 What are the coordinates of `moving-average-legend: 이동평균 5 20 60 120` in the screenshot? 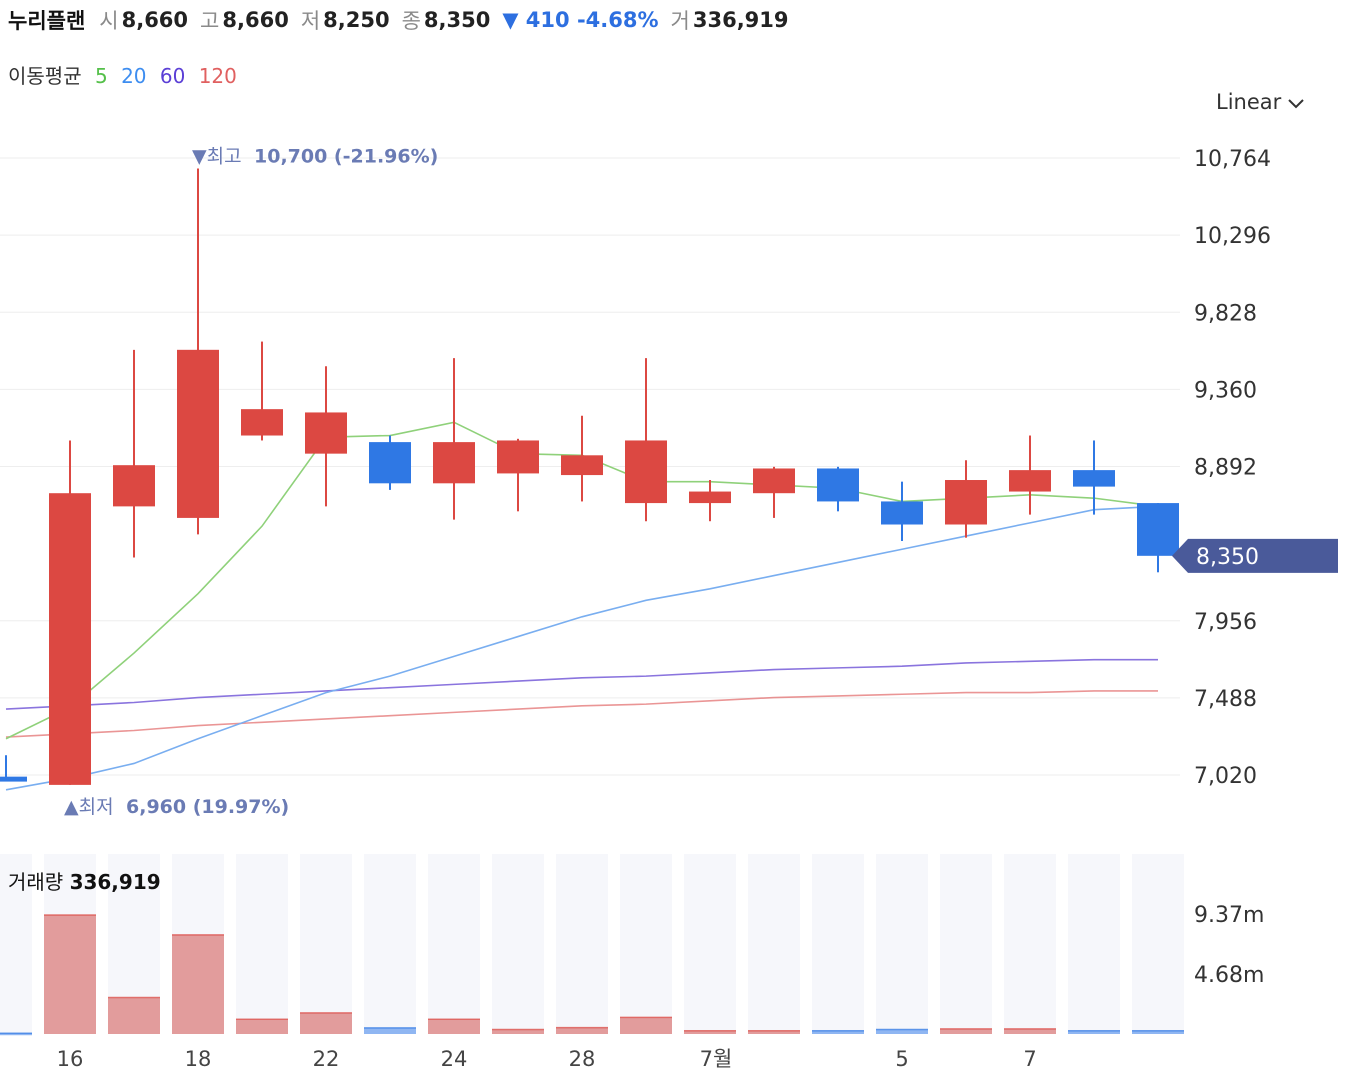 It's located at (126, 74).